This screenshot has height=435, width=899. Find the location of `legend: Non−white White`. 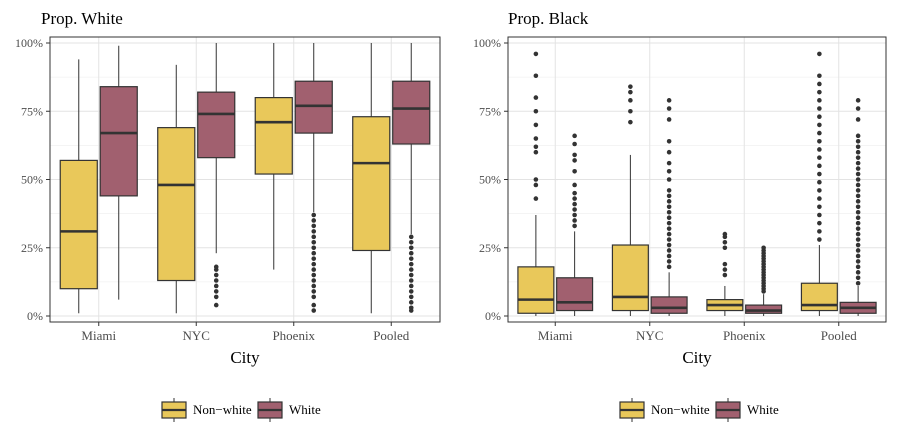

legend: Non−white White is located at coordinates (699, 410).